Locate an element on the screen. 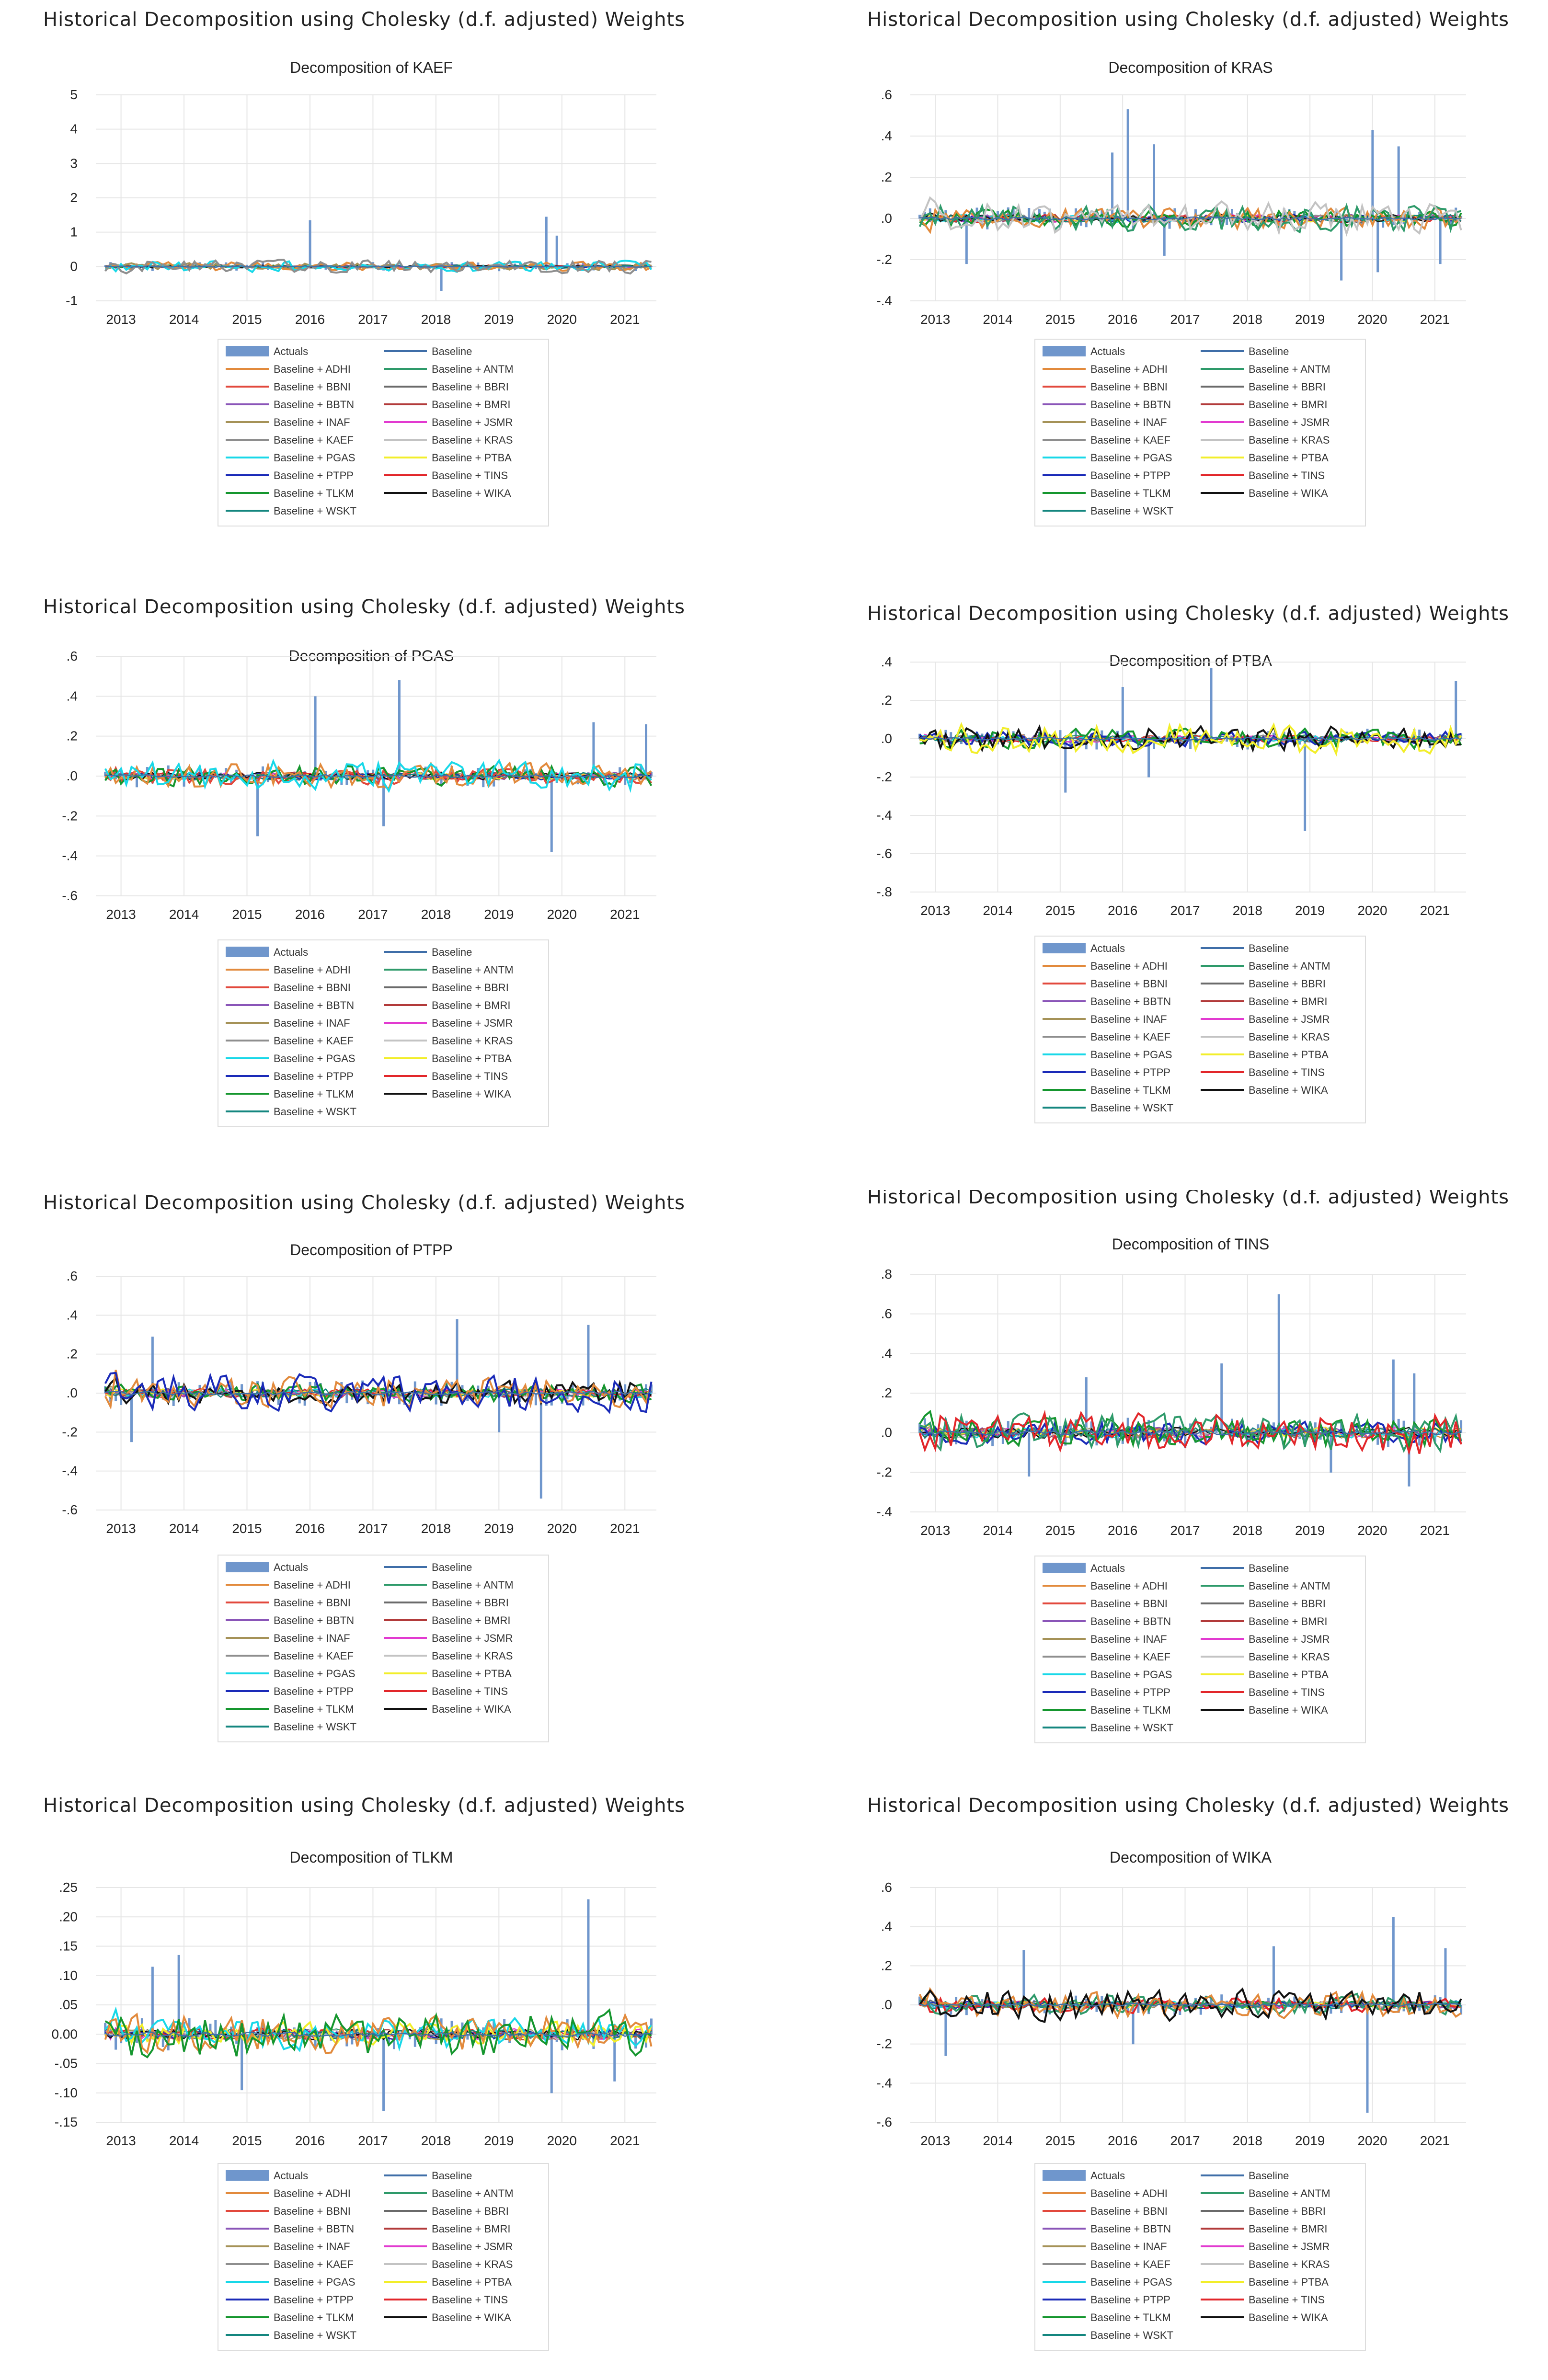 This screenshot has height=2380, width=1548. legend-box is located at coordinates (1200, 1030).